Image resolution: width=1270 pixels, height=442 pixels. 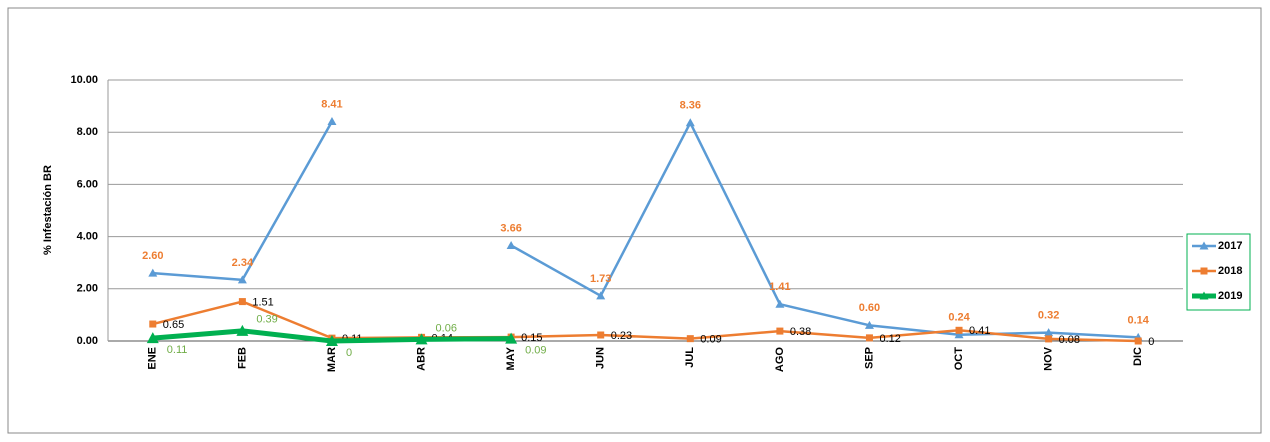 I want to click on x-tick-label: ABR, so click(x=421, y=359).